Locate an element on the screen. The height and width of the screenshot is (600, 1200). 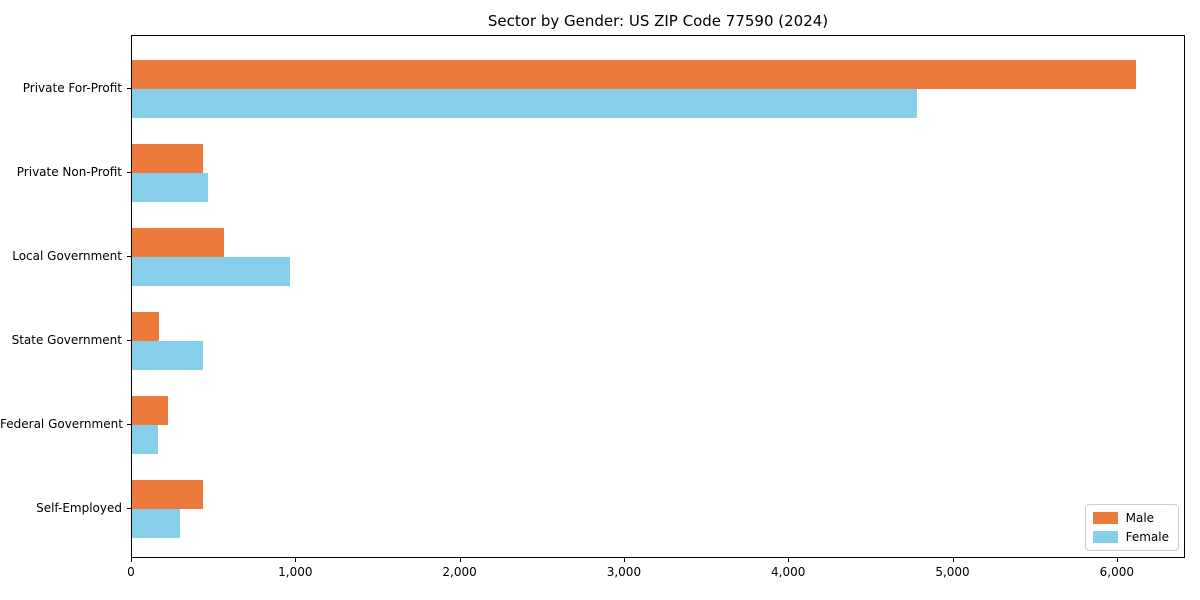
y-tick-label: Self-Employed is located at coordinates (79, 508).